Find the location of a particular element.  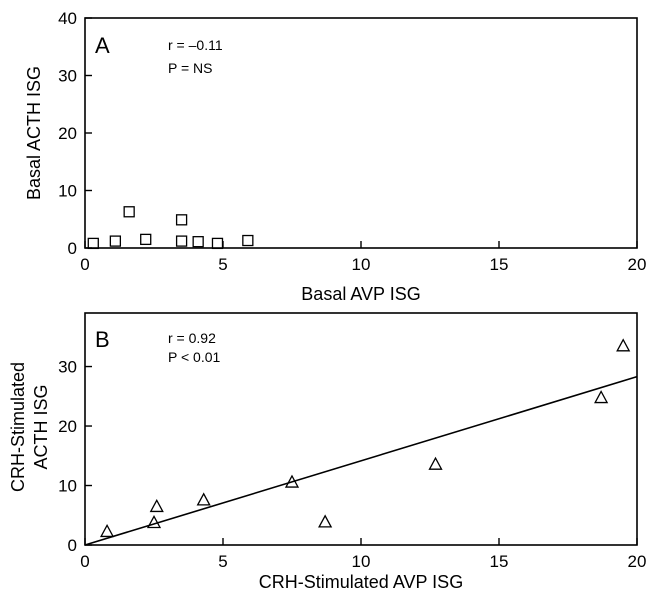

panel-a-p-value: P = NS is located at coordinates (190, 68).